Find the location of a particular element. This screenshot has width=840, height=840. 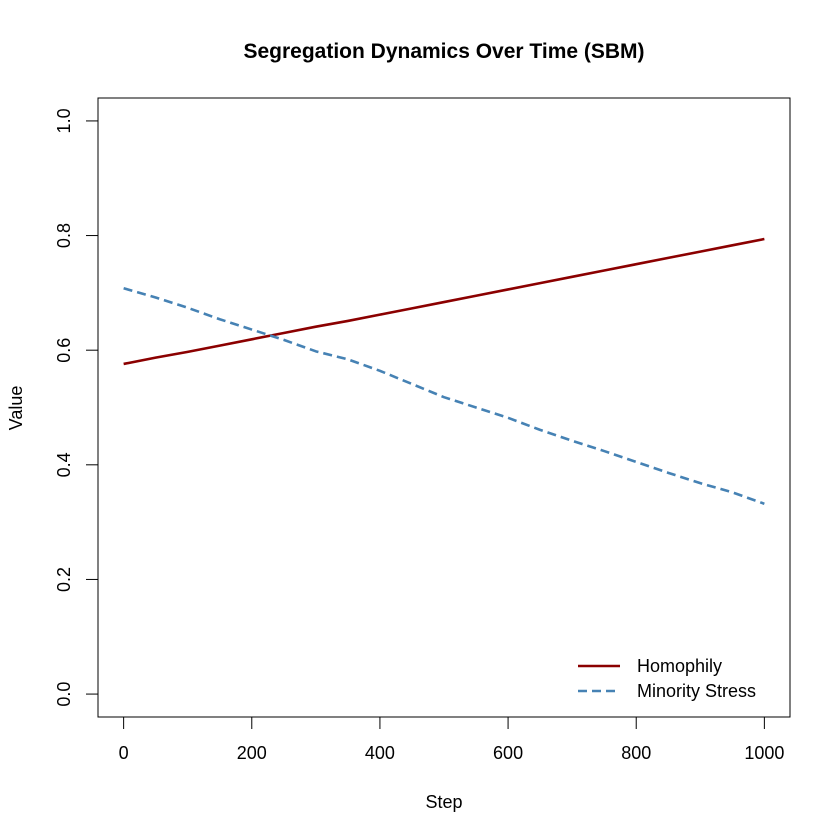

legend-label-1: Homophily is located at coordinates (679, 666).